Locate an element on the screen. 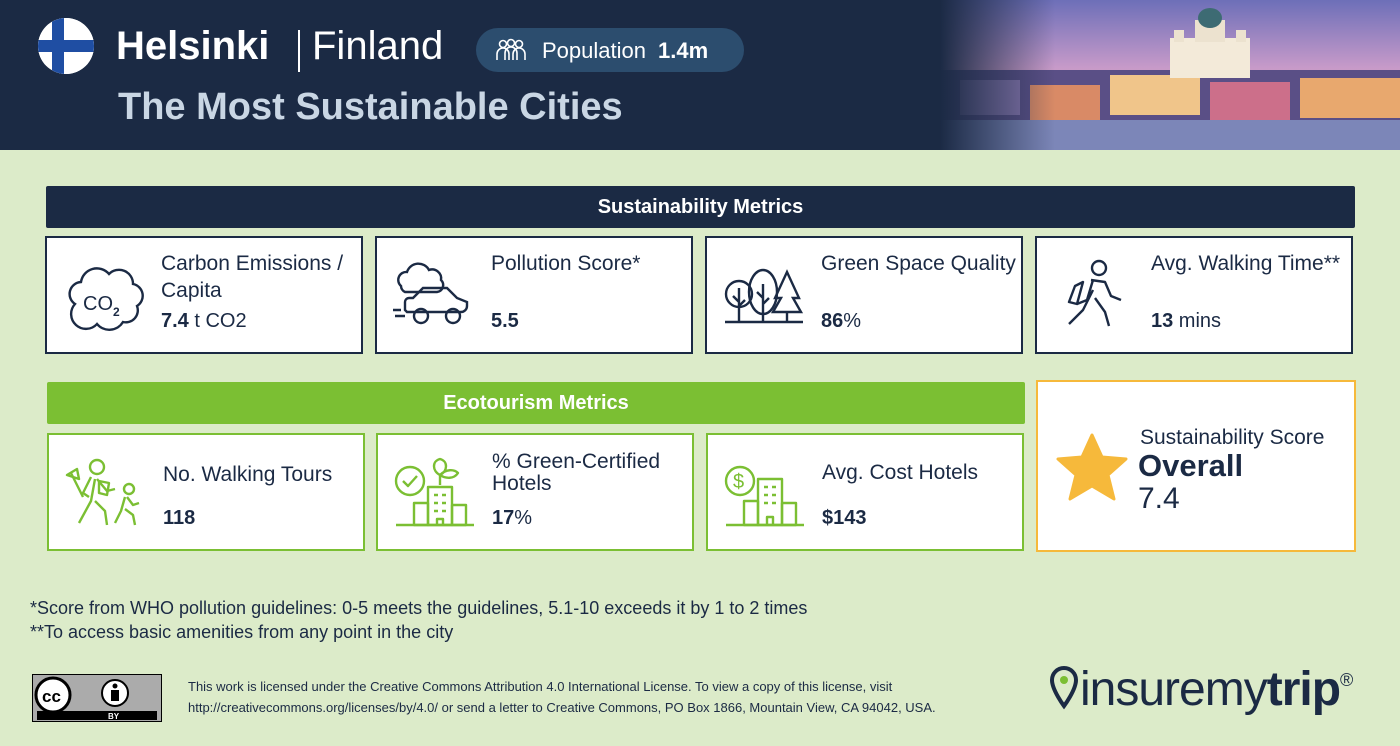 Image resolution: width=1400 pixels, height=746 pixels. carbon-number: 7.4 is located at coordinates (175, 321).